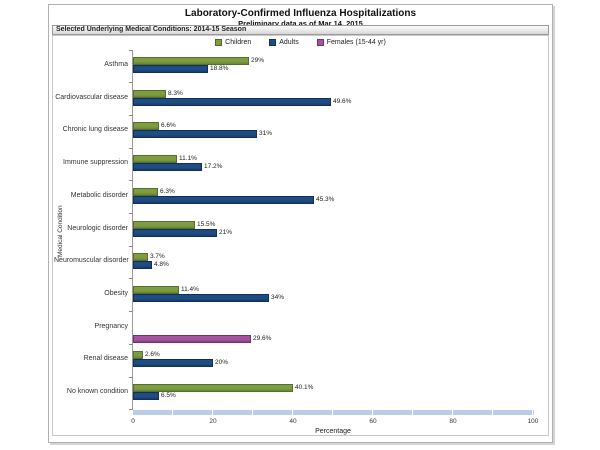 This screenshot has width=600, height=450. What do you see at coordinates (213, 166) in the screenshot?
I see `value-label-adults-immune-suppression: 17.2%` at bounding box center [213, 166].